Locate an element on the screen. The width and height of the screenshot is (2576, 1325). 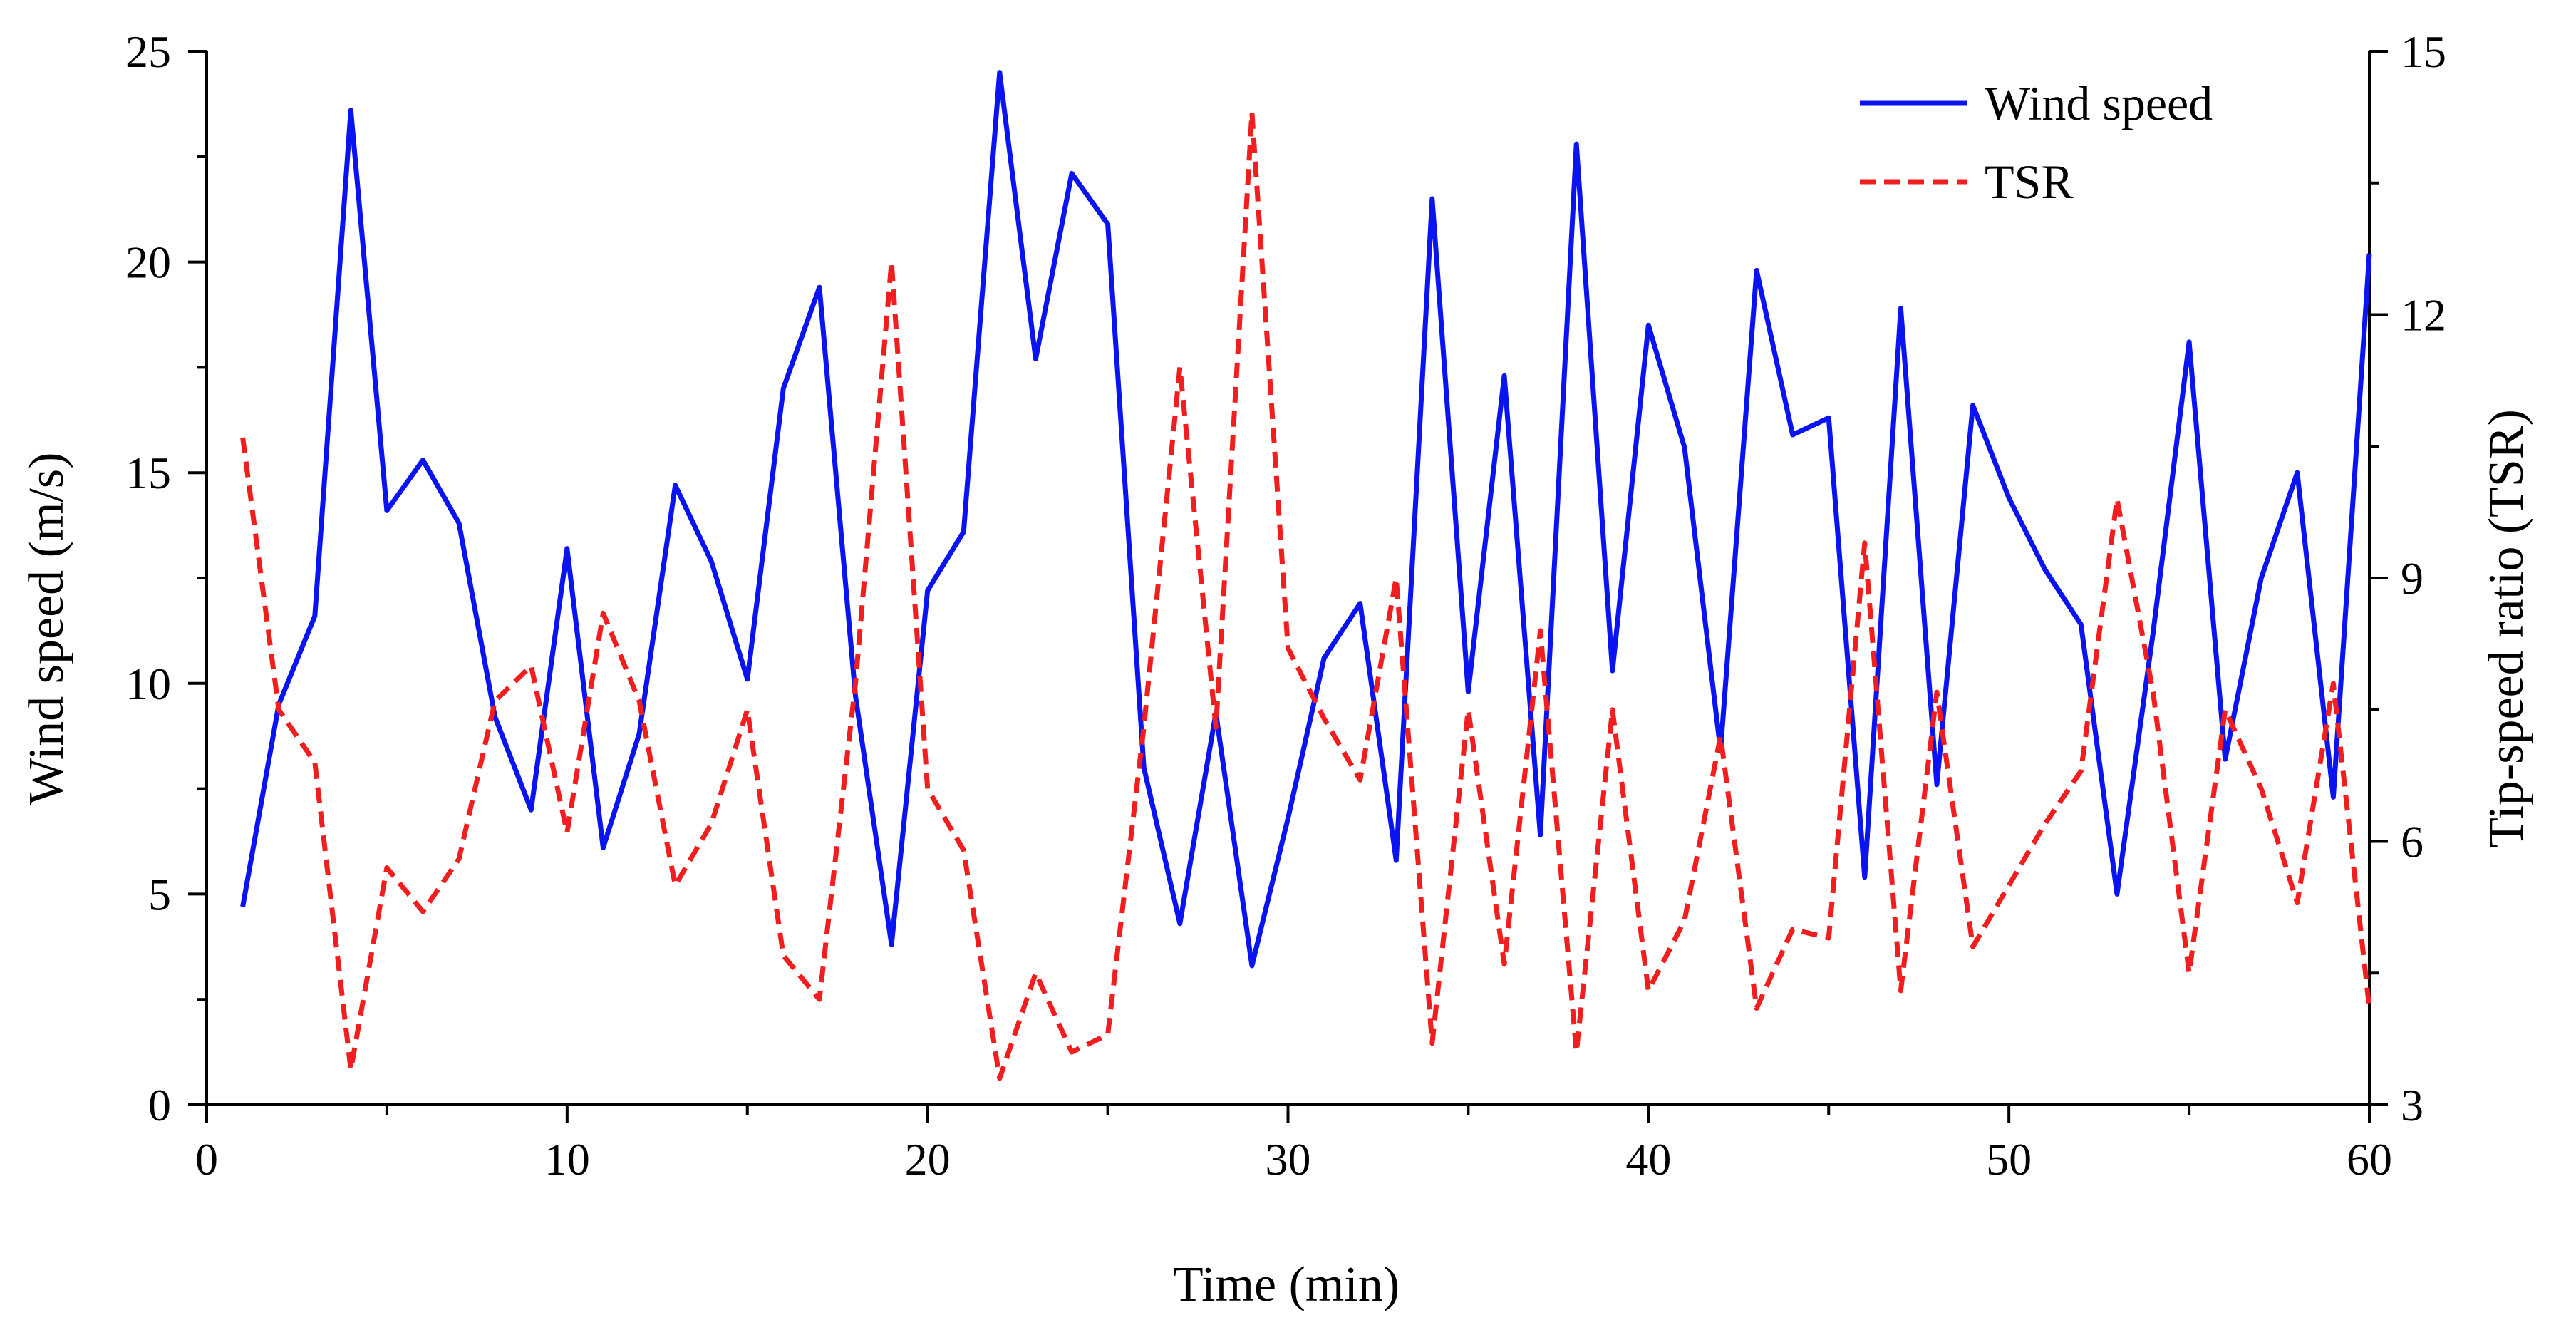
legend-label-wind-speed: Wind speed is located at coordinates (2099, 103).